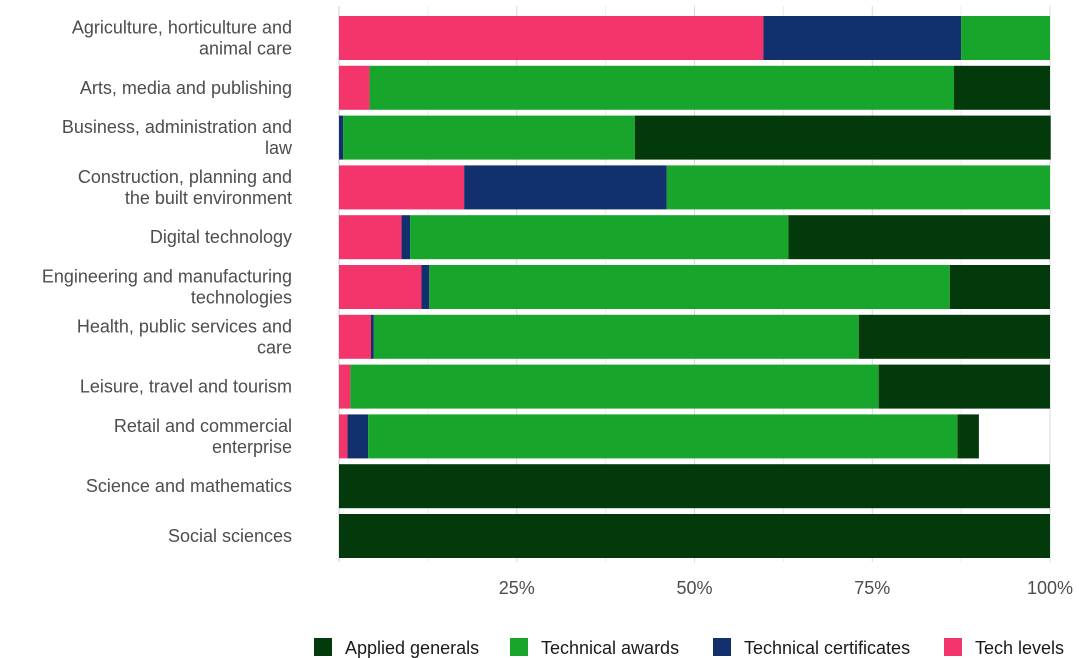 The image size is (1079, 658). I want to click on category-label: Agriculture, horticulture and, so click(182, 28).